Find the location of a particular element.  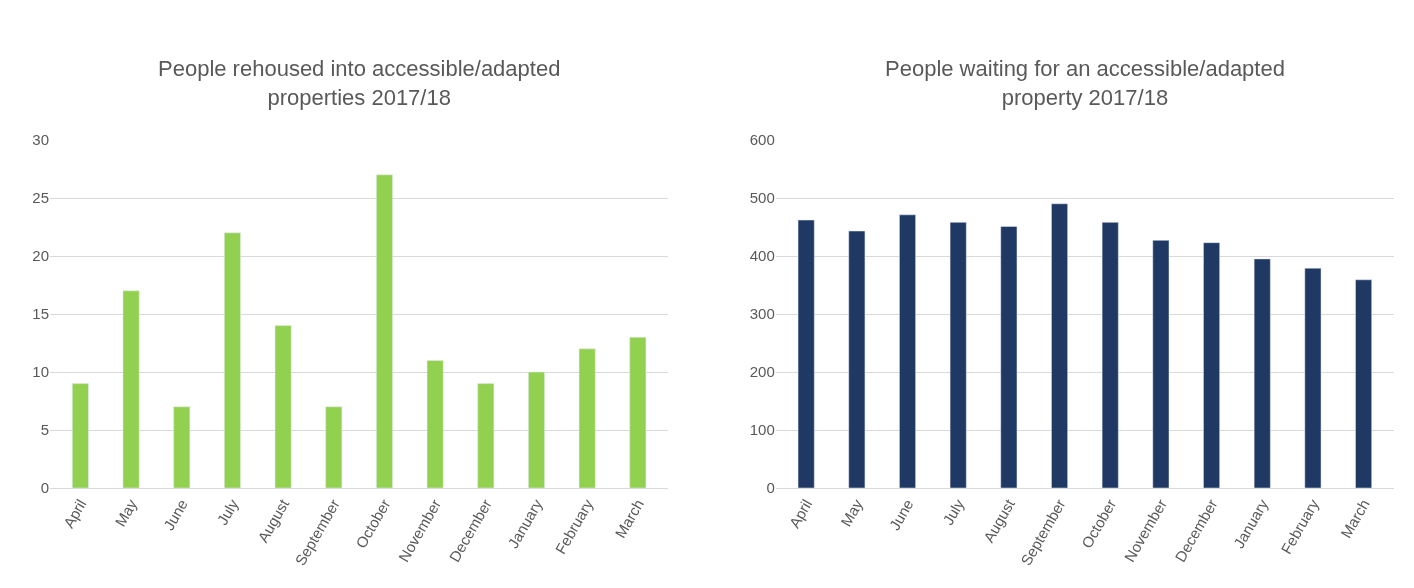

y-tick-label: 400 is located at coordinates (762, 256).